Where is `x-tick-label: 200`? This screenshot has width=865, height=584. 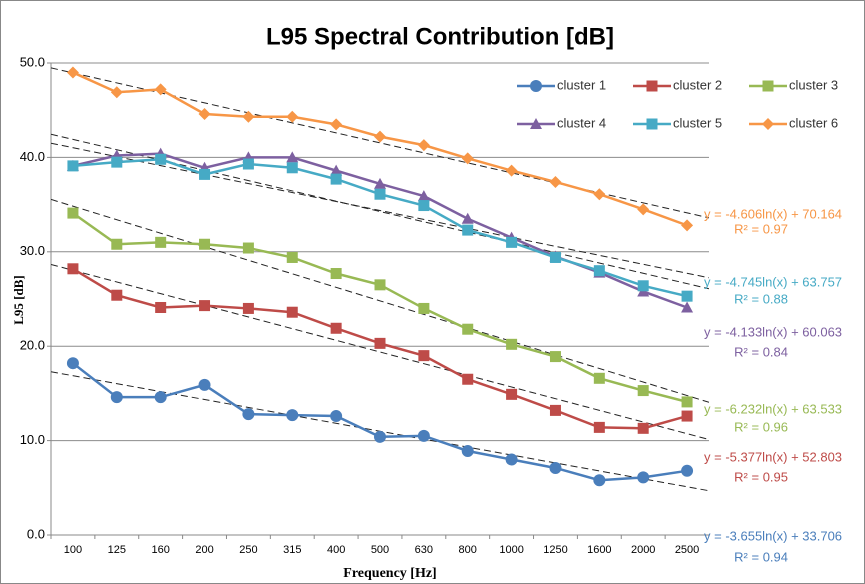 x-tick-label: 200 is located at coordinates (204, 550).